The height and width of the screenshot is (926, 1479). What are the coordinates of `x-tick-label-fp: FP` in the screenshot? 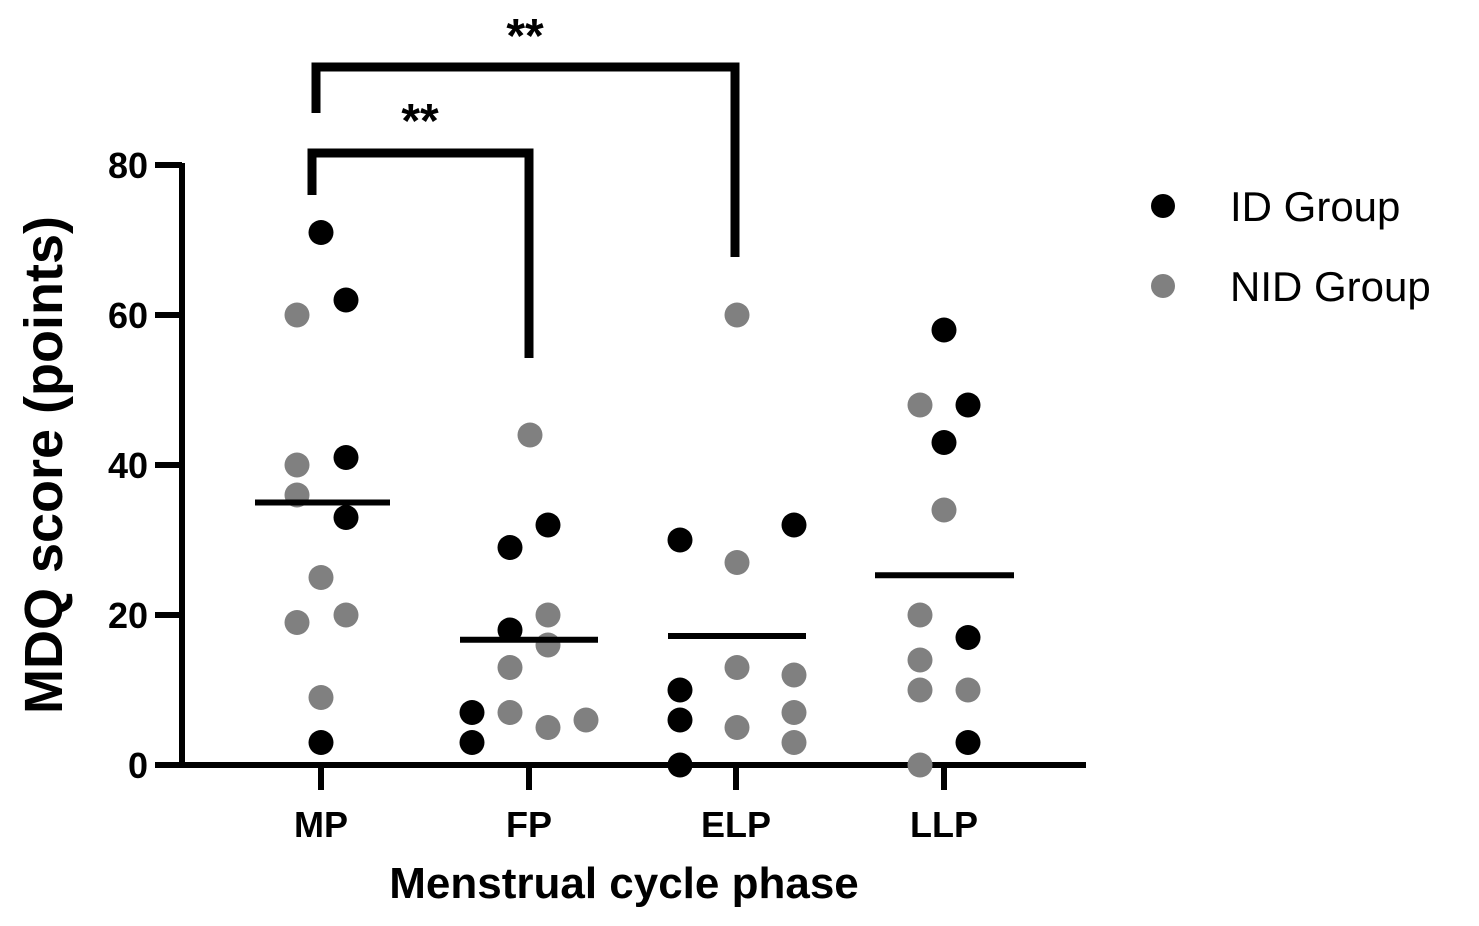 It's located at (529, 824).